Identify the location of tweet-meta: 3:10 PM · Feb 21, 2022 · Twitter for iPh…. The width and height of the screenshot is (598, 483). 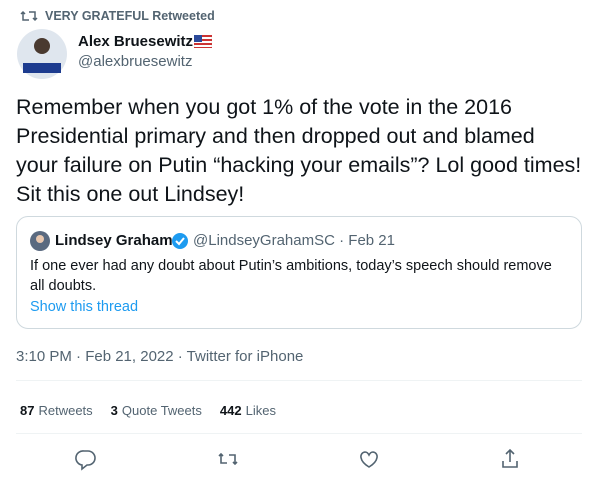
(160, 356).